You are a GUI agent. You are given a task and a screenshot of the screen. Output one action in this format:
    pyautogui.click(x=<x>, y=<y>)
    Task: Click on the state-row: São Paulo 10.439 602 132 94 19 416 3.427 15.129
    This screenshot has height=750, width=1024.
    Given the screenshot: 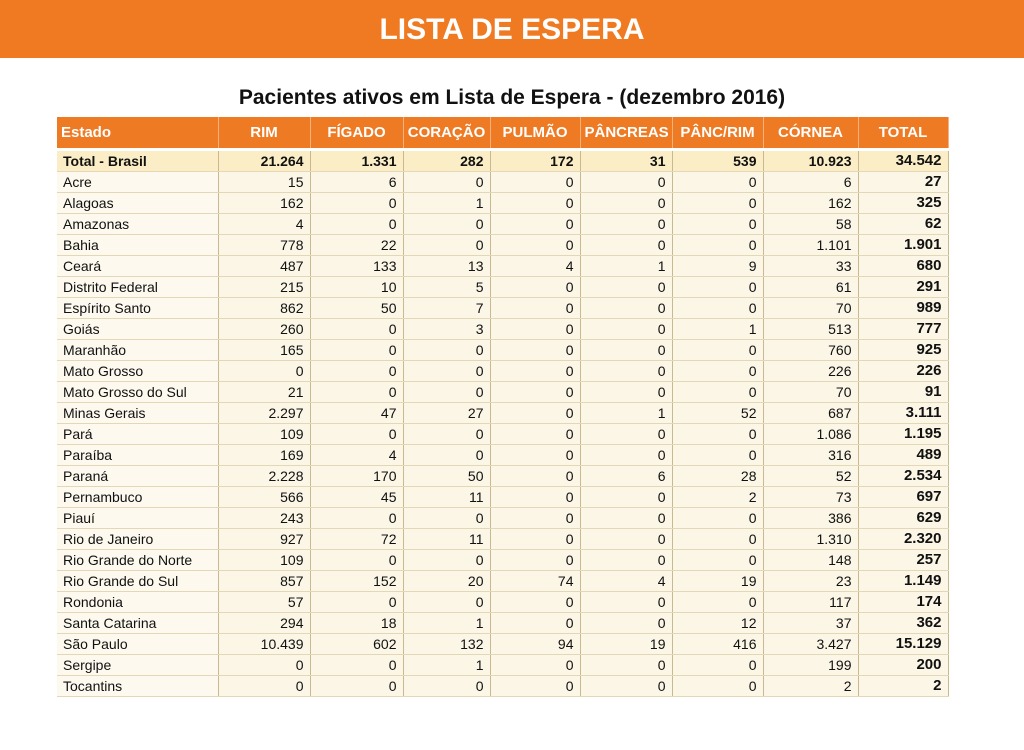 What is the action you would take?
    pyautogui.click(x=503, y=644)
    